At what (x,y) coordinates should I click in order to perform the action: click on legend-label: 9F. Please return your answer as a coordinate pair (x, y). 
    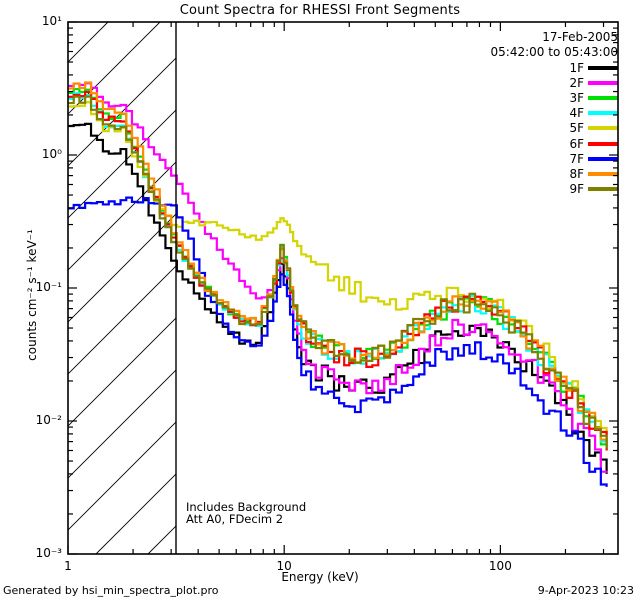
    Looking at the image, I should click on (576, 189).